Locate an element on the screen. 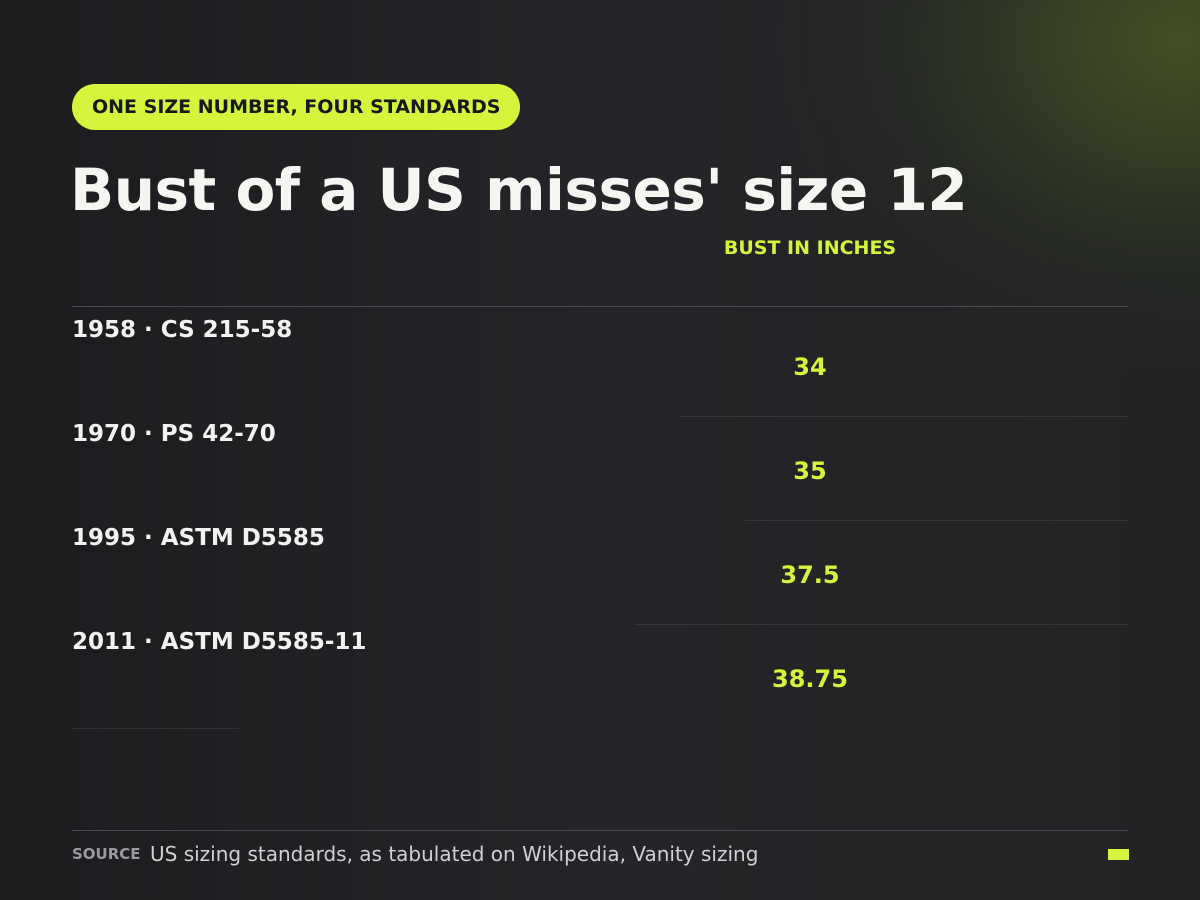  badge: ONE SIZE NUMBER, FOUR STANDARDS is located at coordinates (296, 107).